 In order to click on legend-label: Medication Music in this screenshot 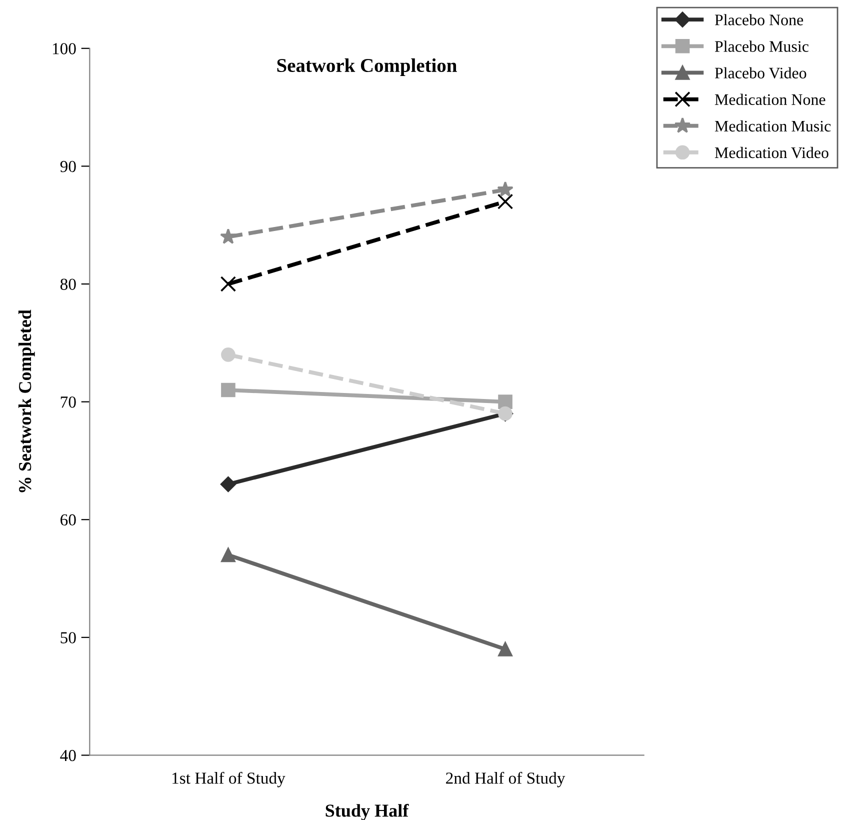, I will do `click(772, 126)`.